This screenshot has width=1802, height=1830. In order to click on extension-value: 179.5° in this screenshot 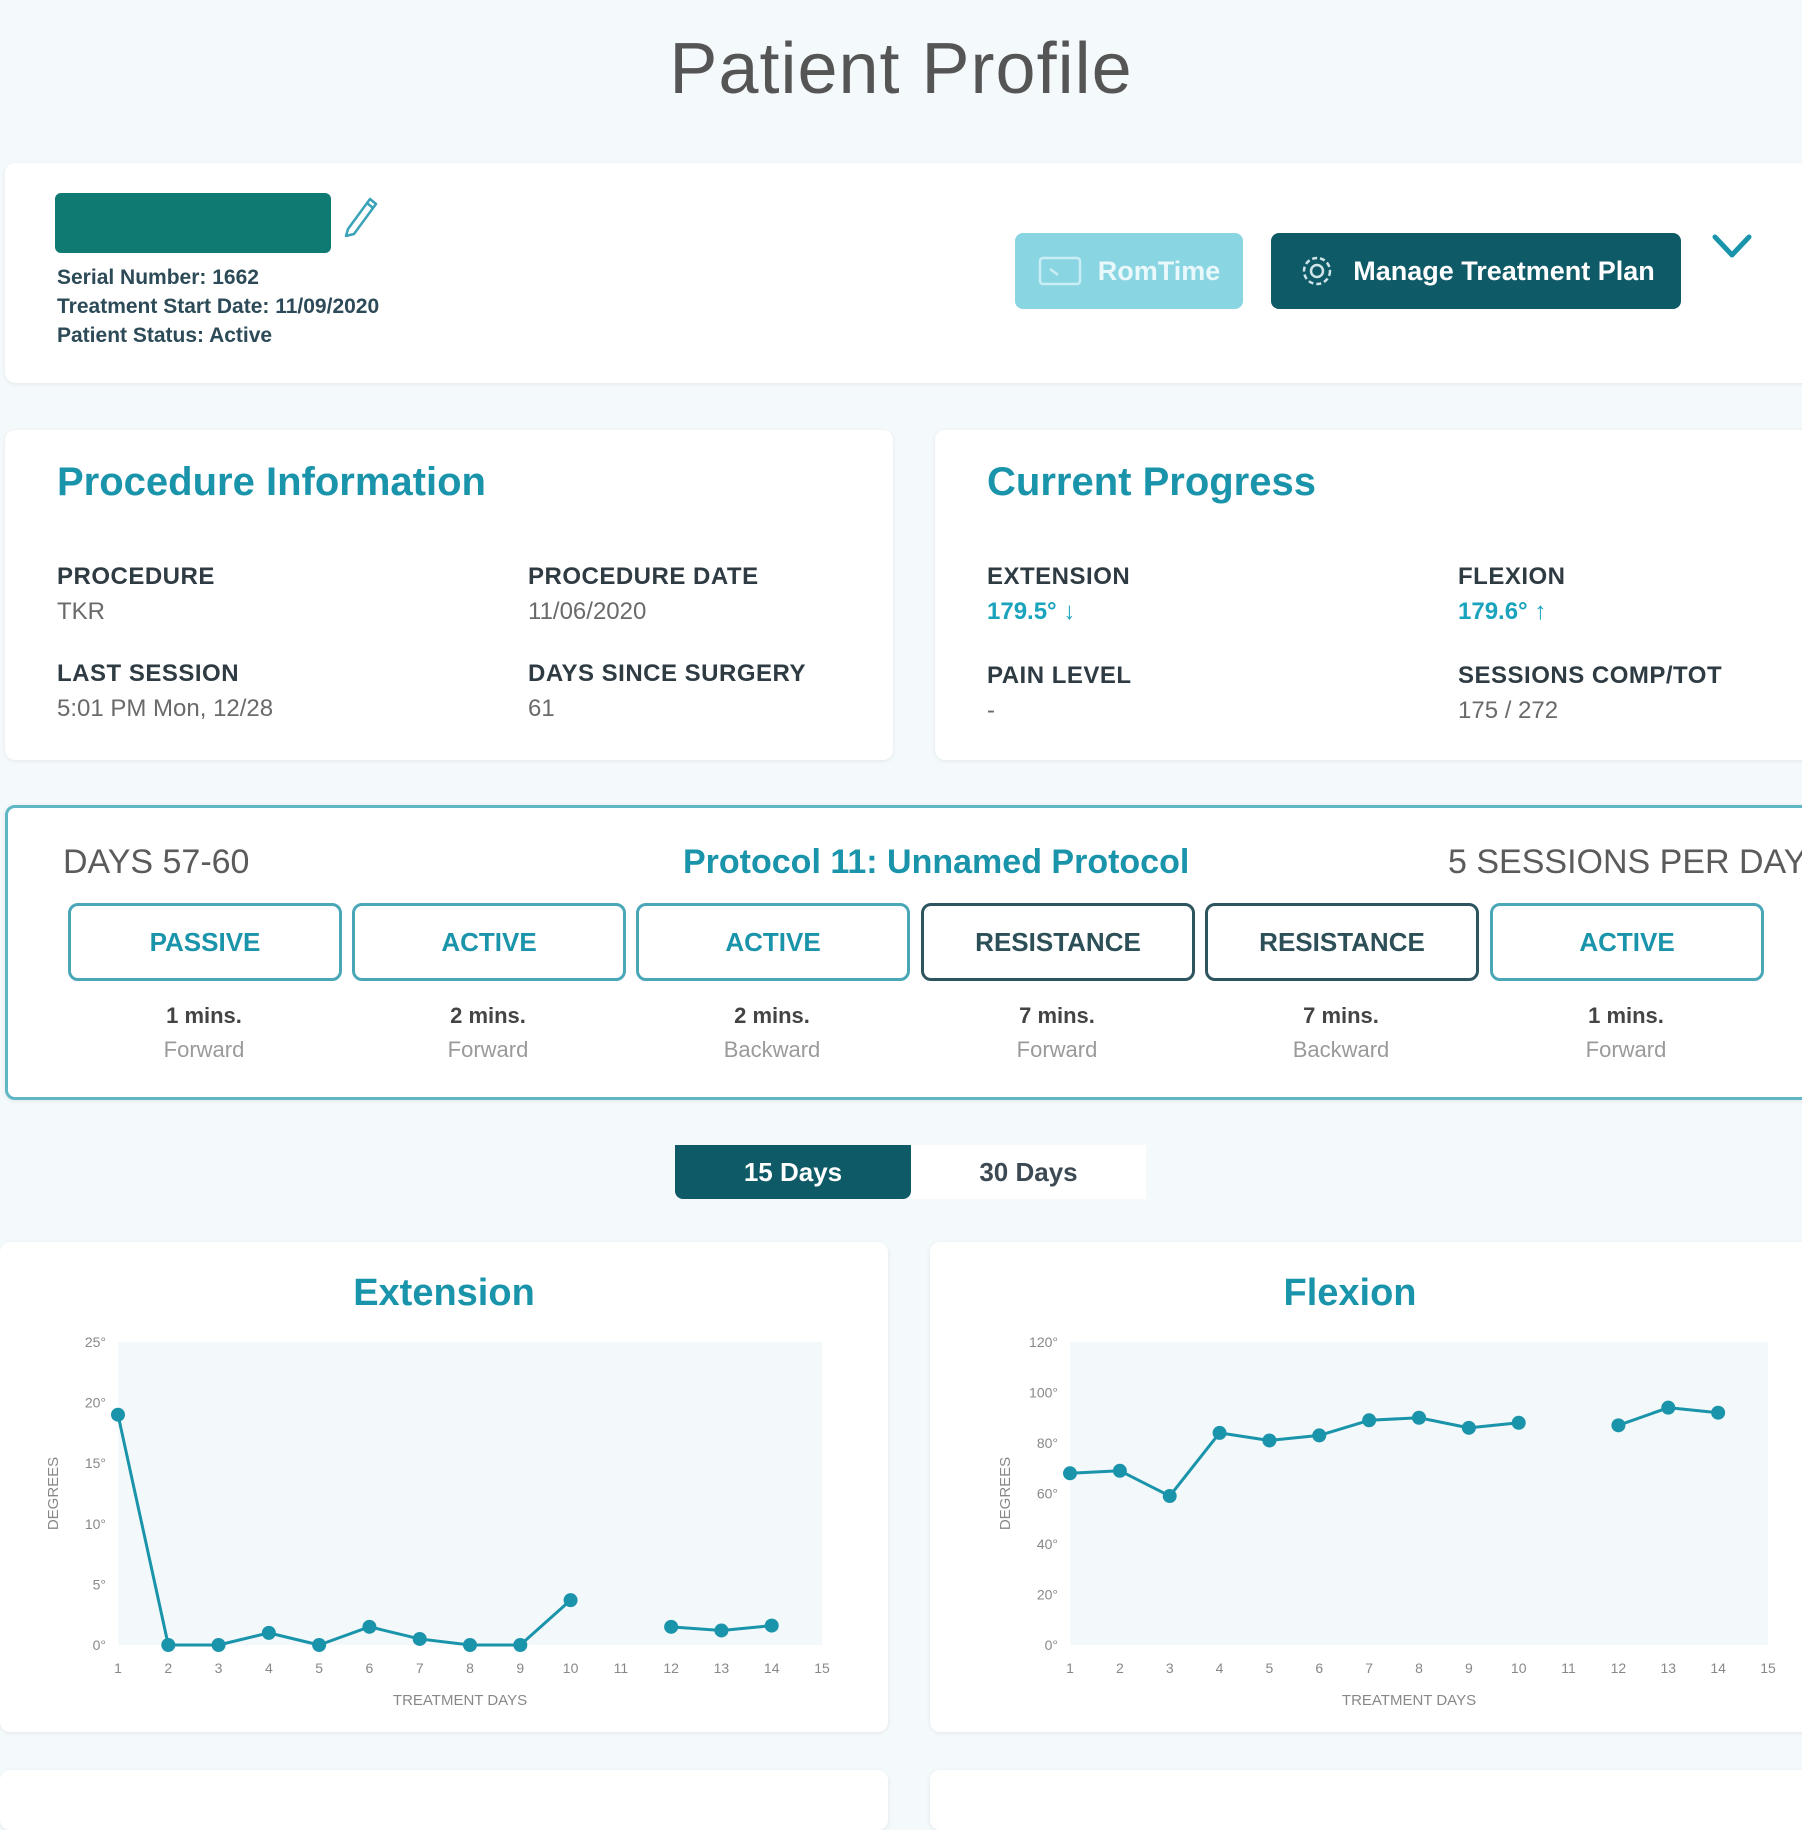, I will do `click(1022, 611)`.